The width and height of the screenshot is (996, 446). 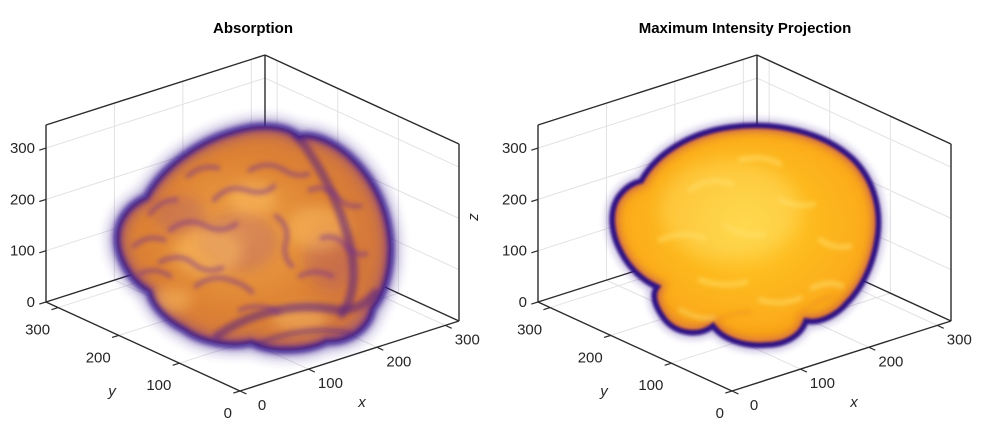 What do you see at coordinates (745, 235) in the screenshot?
I see `mip-brain-render` at bounding box center [745, 235].